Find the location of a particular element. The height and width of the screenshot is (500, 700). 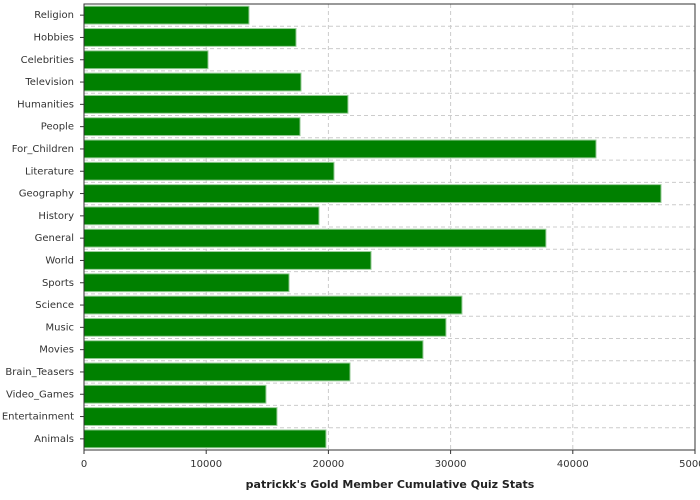

y-tick-label: Movies is located at coordinates (56, 350).